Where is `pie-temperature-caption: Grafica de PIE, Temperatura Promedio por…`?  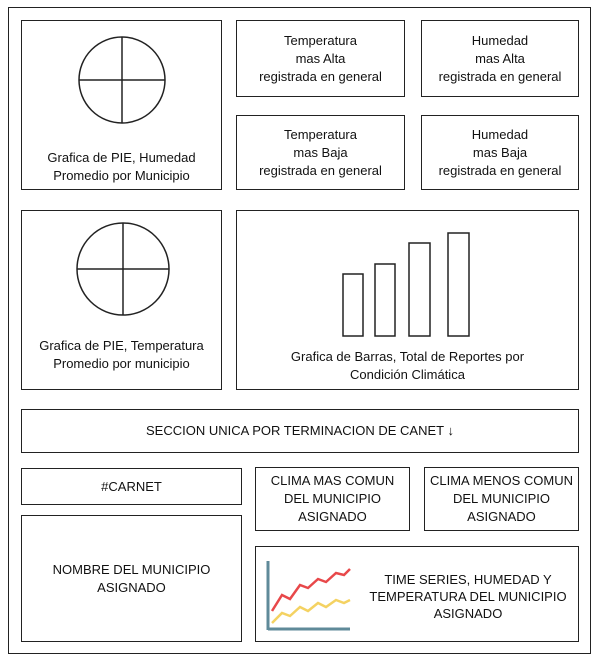 pie-temperature-caption: Grafica de PIE, Temperatura Promedio por… is located at coordinates (121, 354).